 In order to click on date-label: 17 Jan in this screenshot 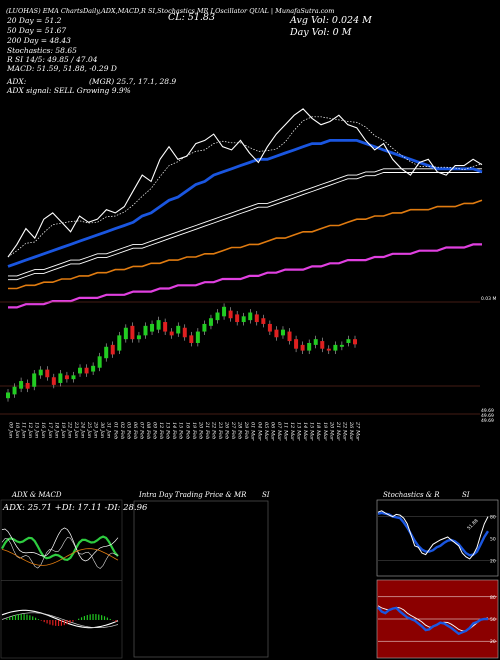, I will do `click(50, 430)`.